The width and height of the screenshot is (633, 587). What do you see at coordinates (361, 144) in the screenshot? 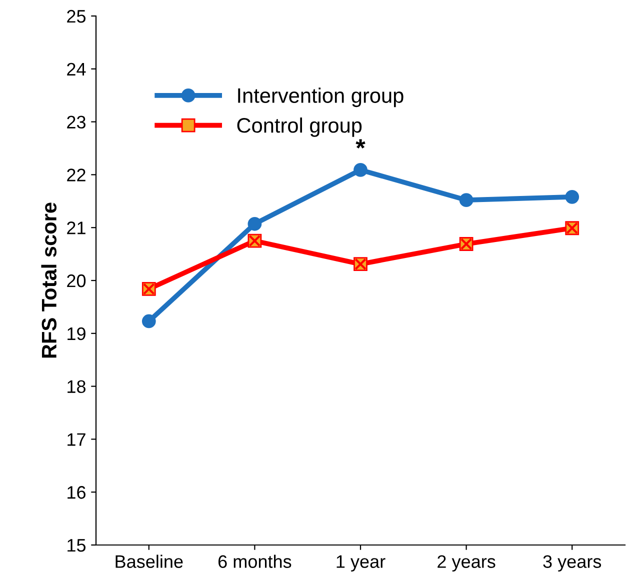
I see `annotation: *` at bounding box center [361, 144].